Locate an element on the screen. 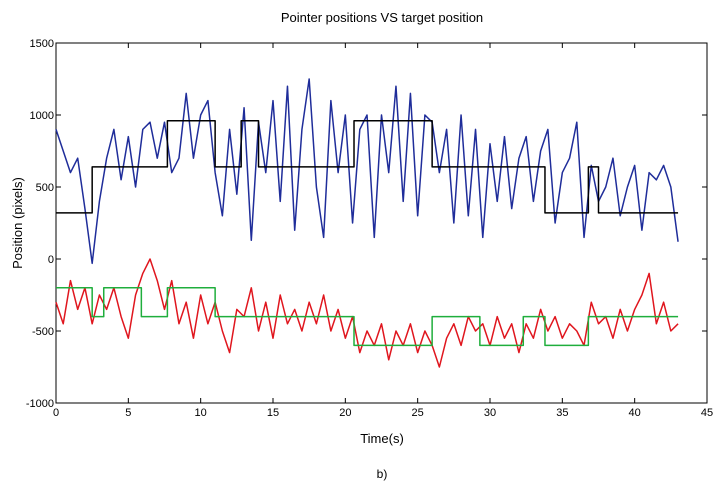  x-tick-label: 5 is located at coordinates (128, 413).